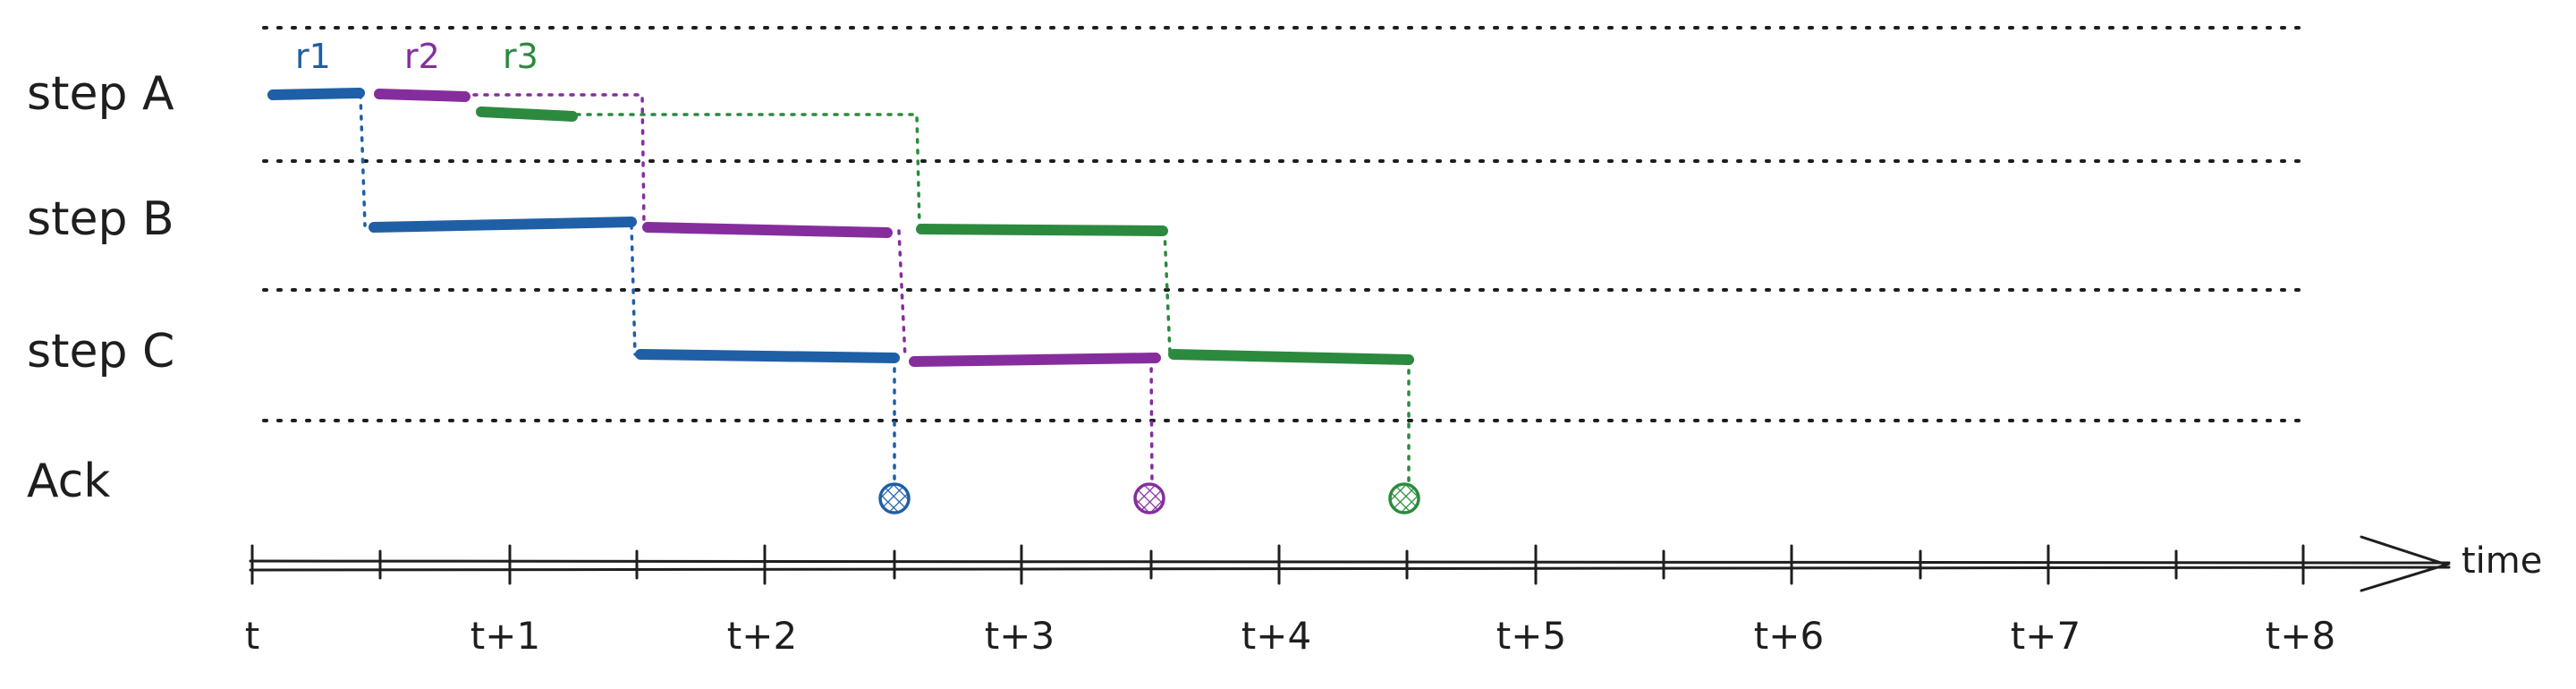 This screenshot has width=2576, height=689. Describe the element at coordinates (1035, 360) in the screenshot. I see `segment-r2-step-c` at that location.